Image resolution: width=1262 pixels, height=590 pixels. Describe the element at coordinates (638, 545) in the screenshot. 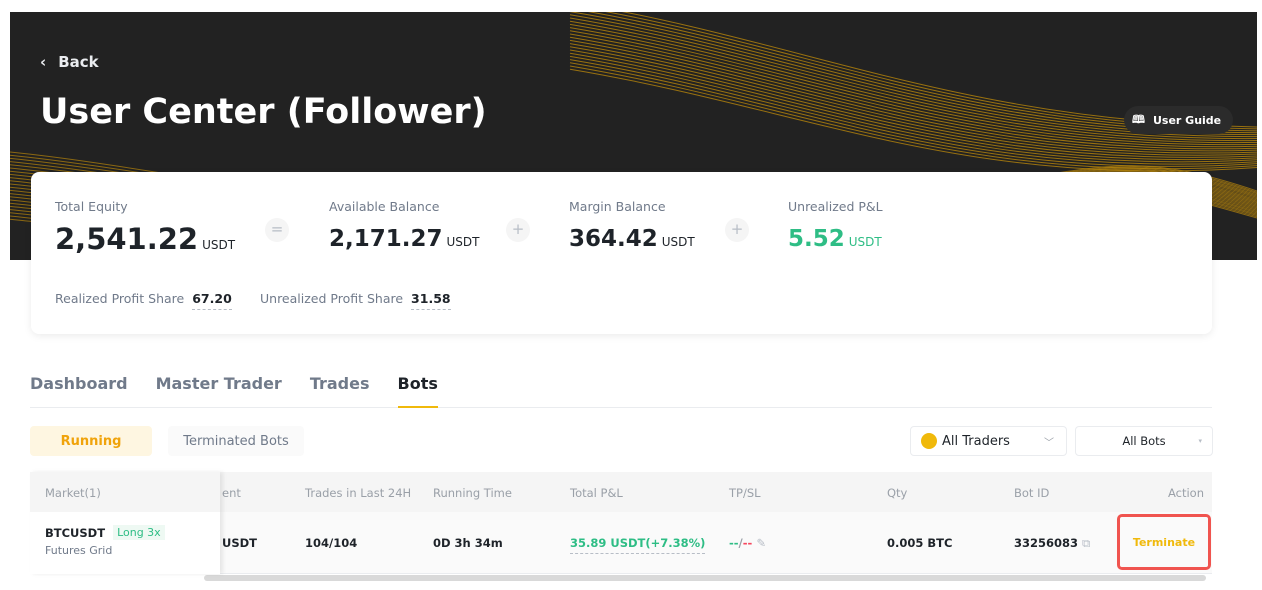

I see `total-pnl: 35.89 USDT(+7.38%)` at that location.